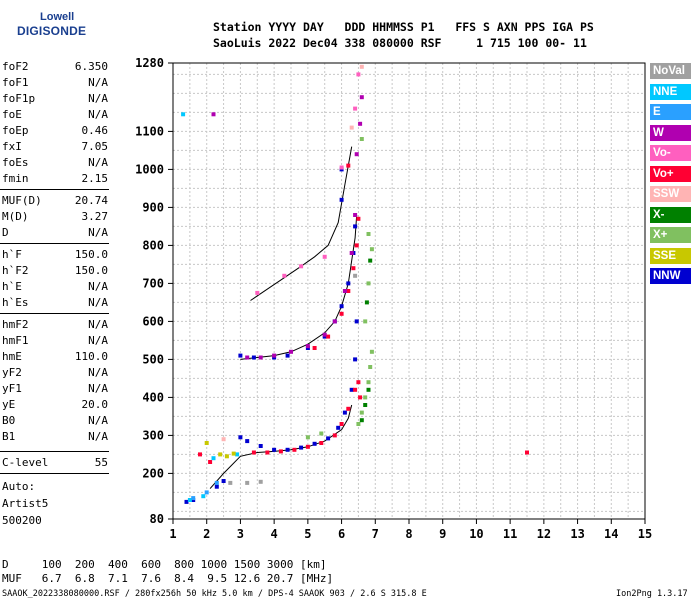 The width and height of the screenshot is (700, 600). Describe the element at coordinates (281, 446) in the screenshot. I see `trace-line-lower` at that location.